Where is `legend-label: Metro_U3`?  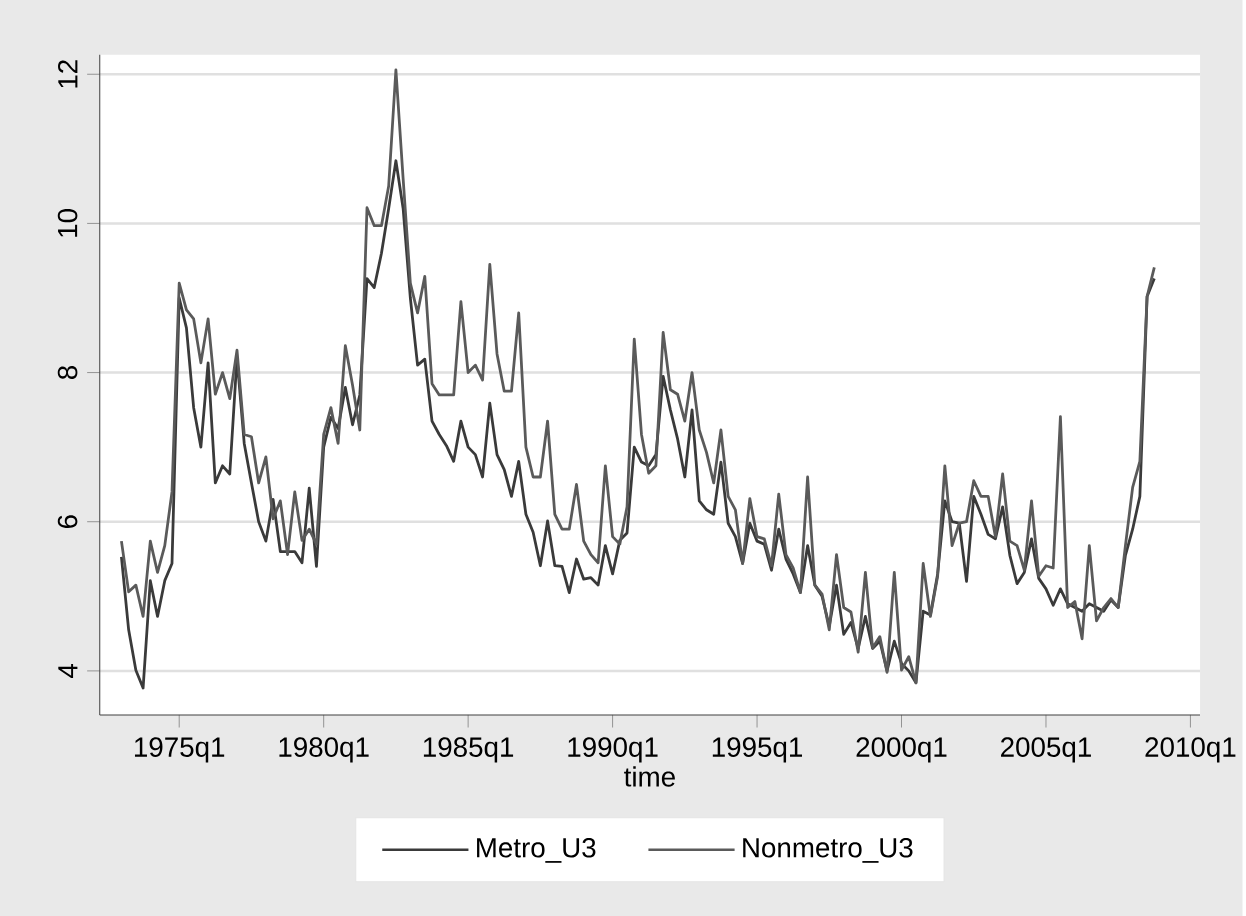
legend-label: Metro_U3 is located at coordinates (536, 850).